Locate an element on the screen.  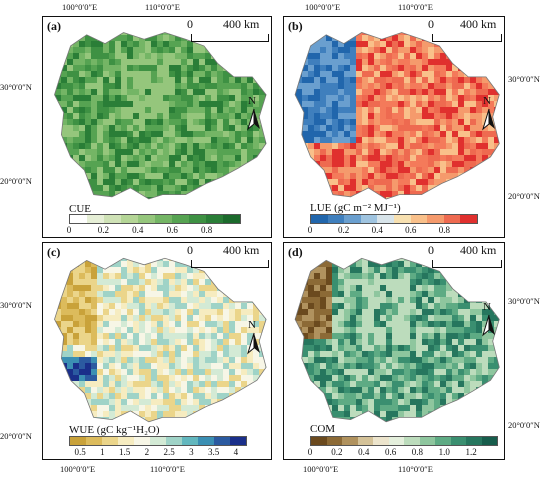
legend-tick-label: 0.6 is located at coordinates (411, 230).